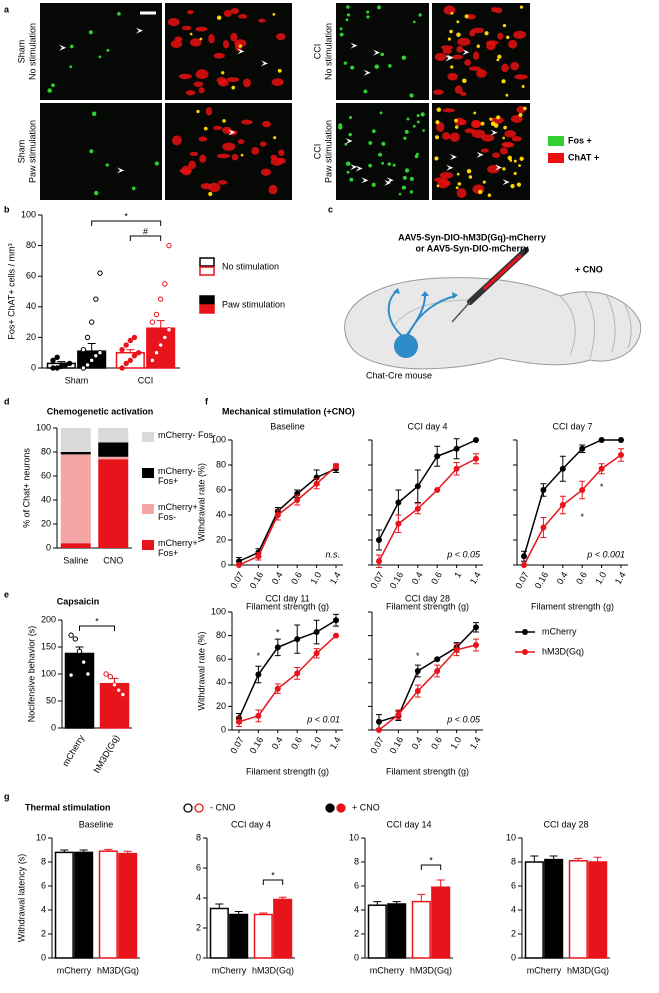  What do you see at coordinates (328, 51) in the screenshot?
I see `image-label: No stimulation` at bounding box center [328, 51].